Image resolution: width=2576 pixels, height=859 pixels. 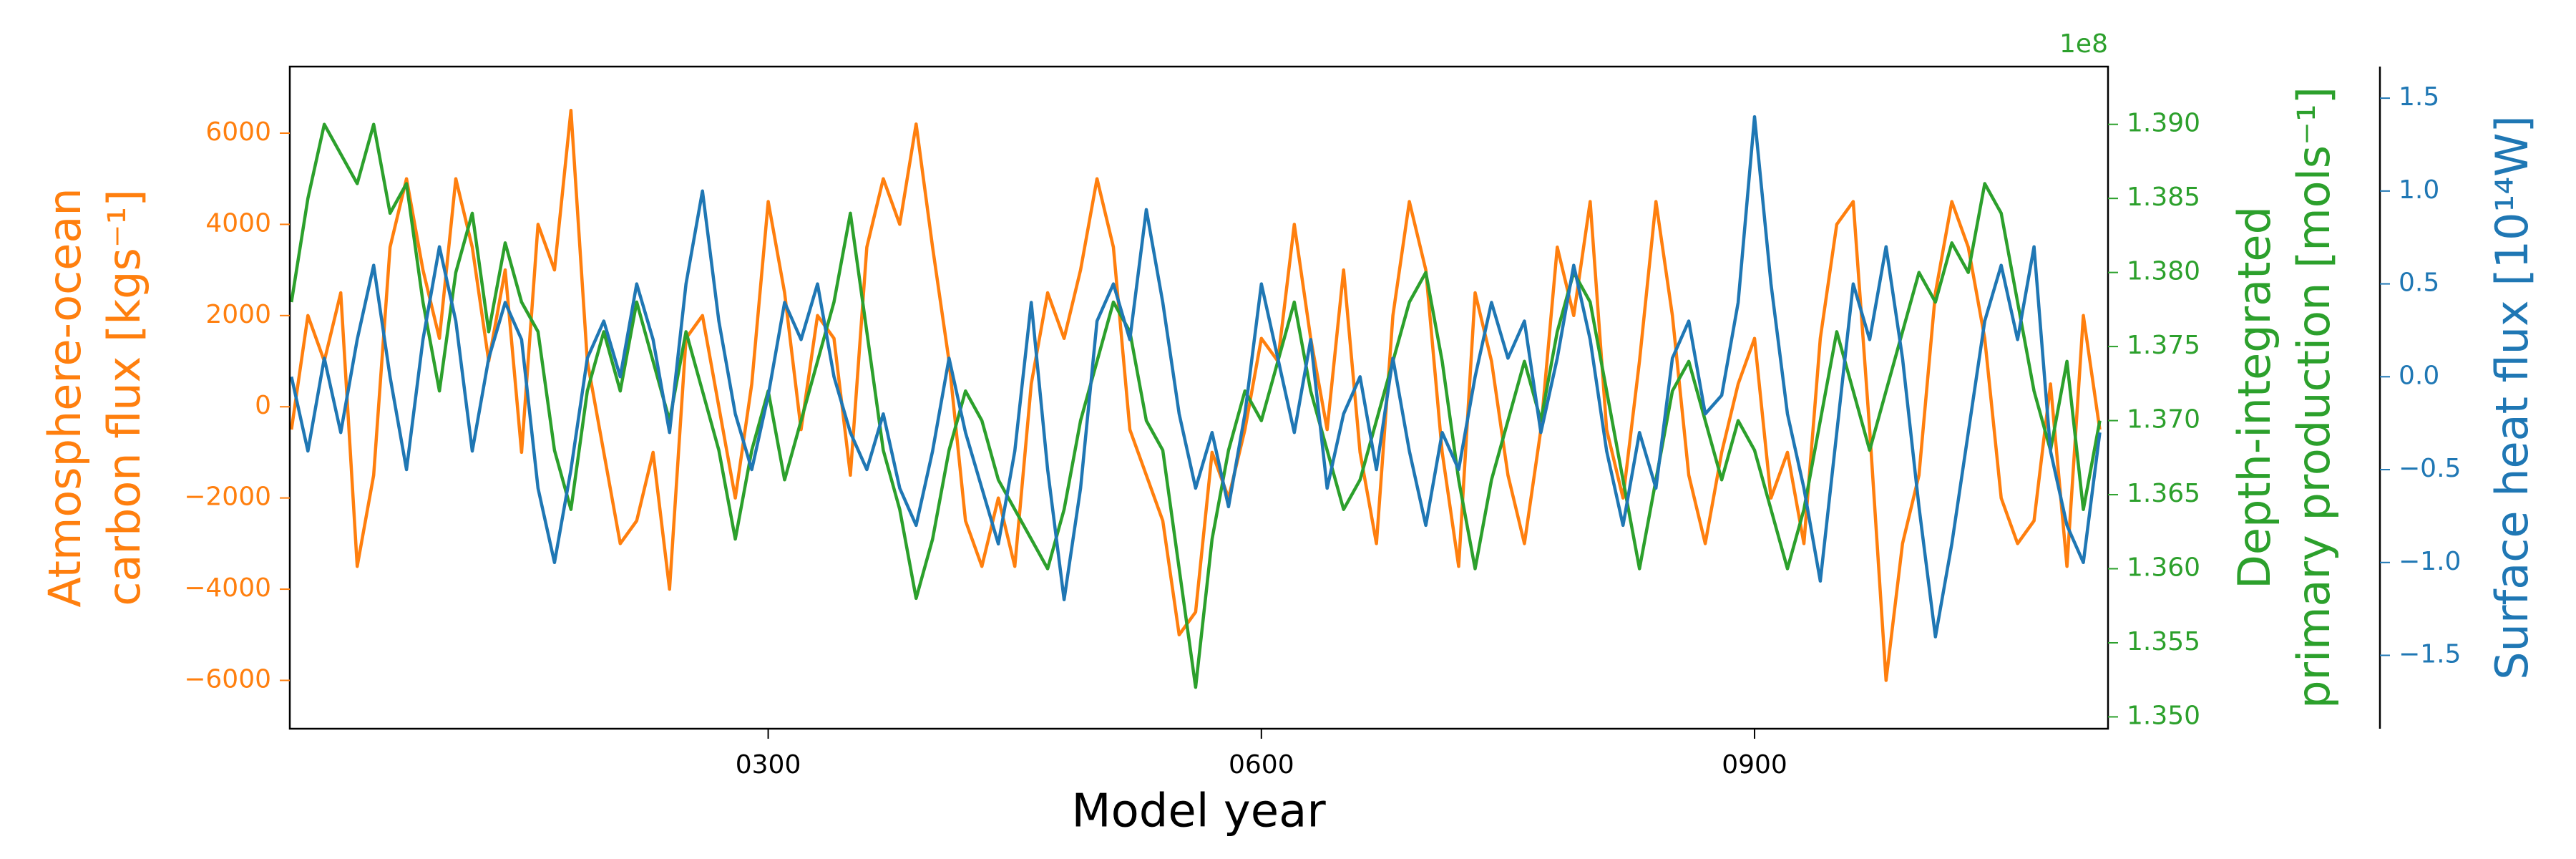 What do you see at coordinates (2163, 715) in the screenshot?
I see `y2-tick-label: 1.350` at bounding box center [2163, 715].